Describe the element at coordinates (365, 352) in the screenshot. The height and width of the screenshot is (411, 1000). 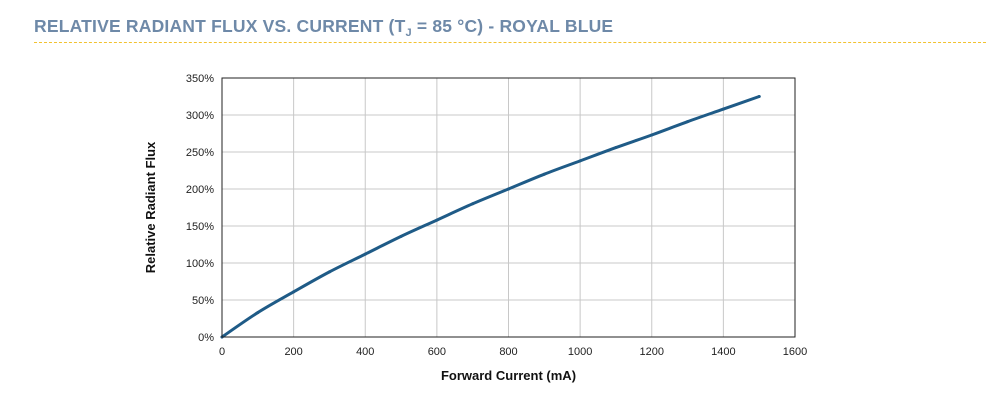
I see `x-tick-label: 400` at that location.